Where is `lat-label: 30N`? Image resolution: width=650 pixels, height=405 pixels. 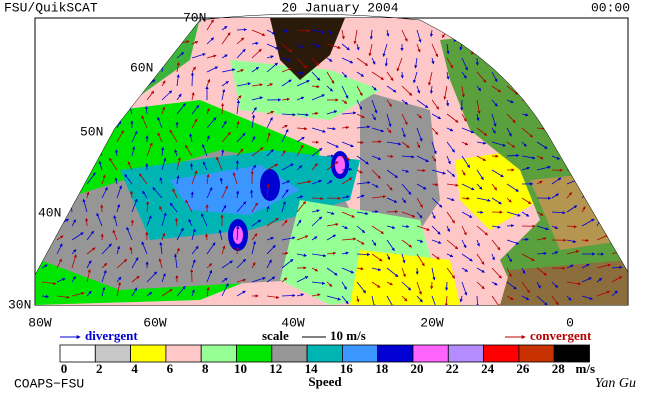
lat-label: 30N is located at coordinates (19, 304).